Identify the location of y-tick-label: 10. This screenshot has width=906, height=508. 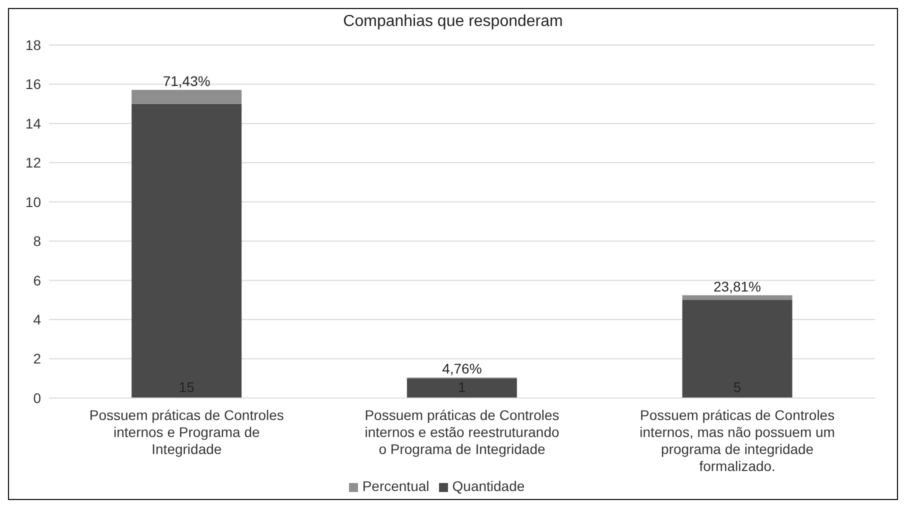
(33, 202).